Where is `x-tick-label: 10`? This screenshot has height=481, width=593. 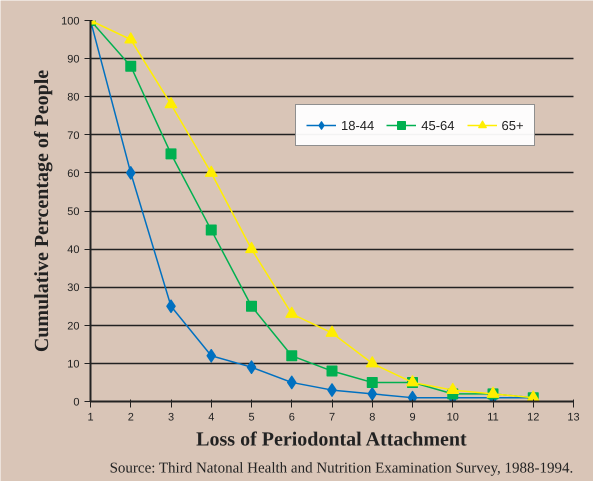
x-tick-label: 10 is located at coordinates (452, 418).